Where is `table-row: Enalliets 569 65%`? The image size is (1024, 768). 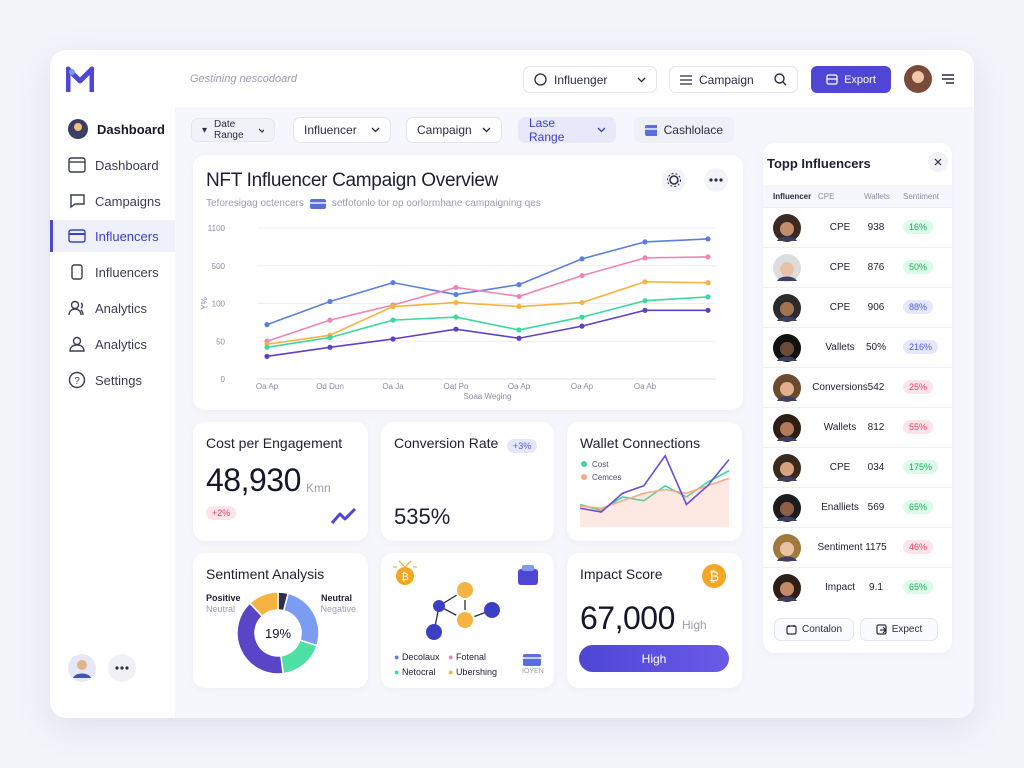 table-row: Enalliets 569 65% is located at coordinates (857, 507).